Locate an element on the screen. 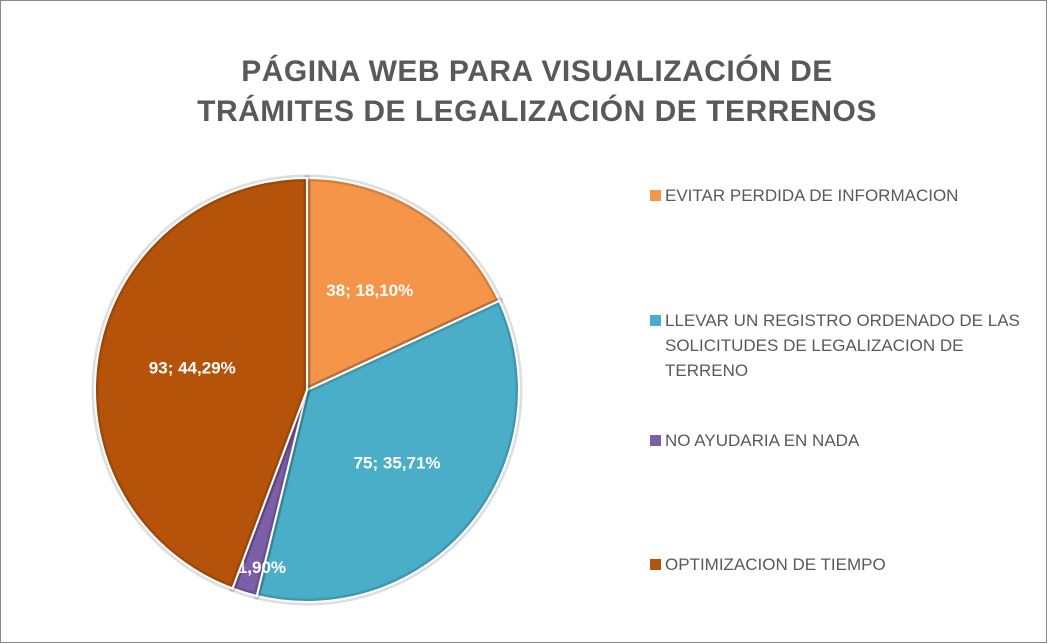  data-label: 38; 18,10% is located at coordinates (369, 290).